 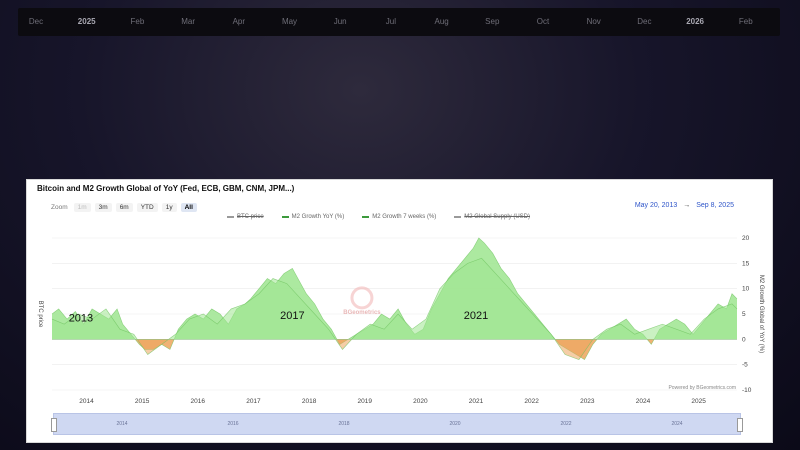 What do you see at coordinates (309, 401) in the screenshot?
I see `x-tick-label: 2018` at bounding box center [309, 401].